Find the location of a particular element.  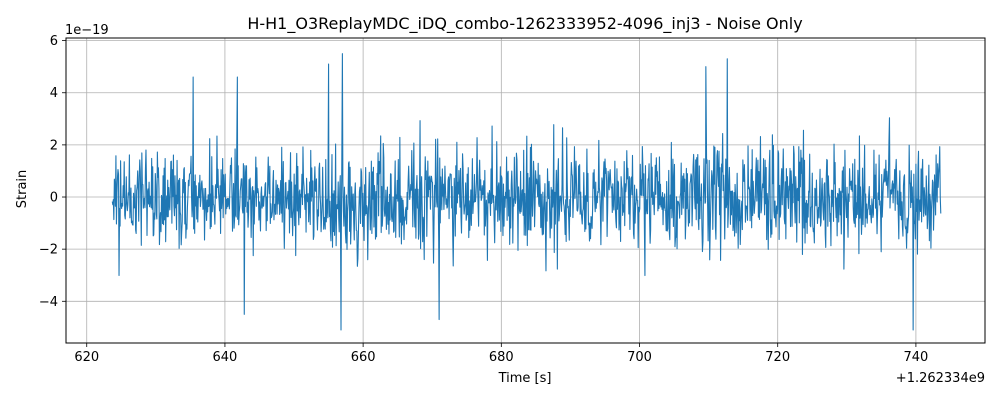

x-tick-label: 700 is located at coordinates (639, 357).